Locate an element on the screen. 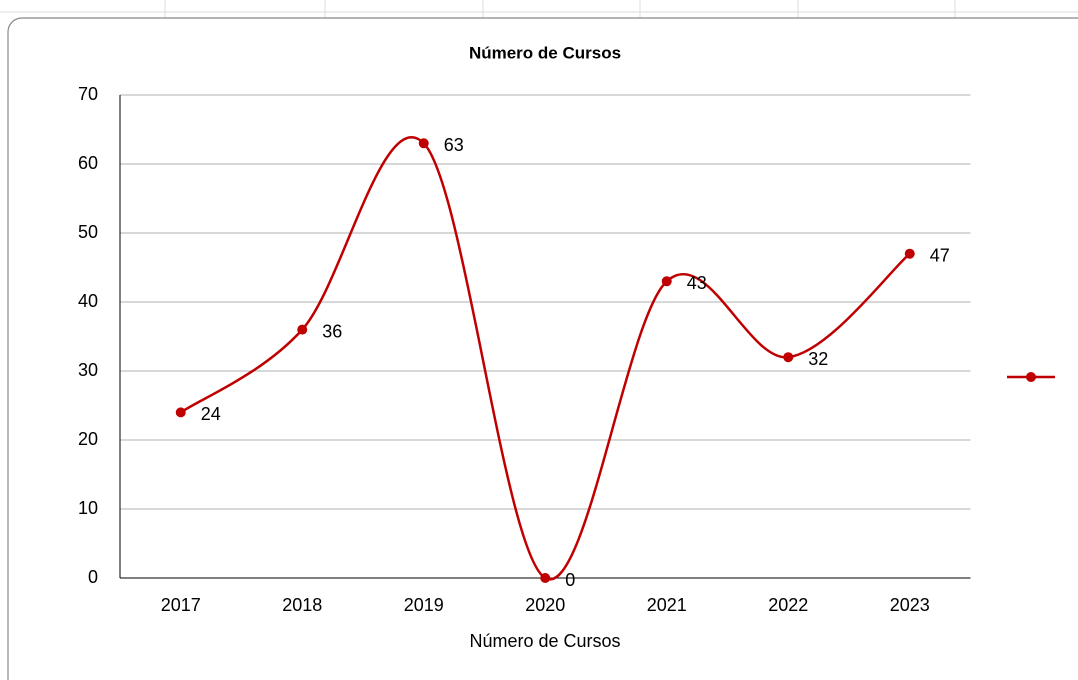 The width and height of the screenshot is (1078, 680). data-label: 47 is located at coordinates (940, 255).